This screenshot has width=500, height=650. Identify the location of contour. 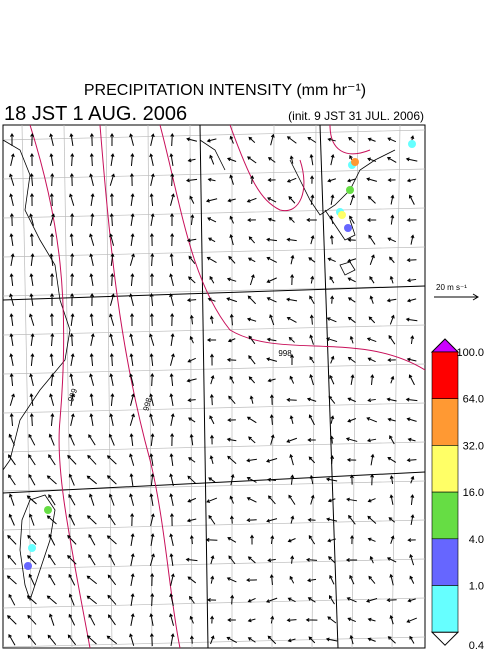
(60, 386).